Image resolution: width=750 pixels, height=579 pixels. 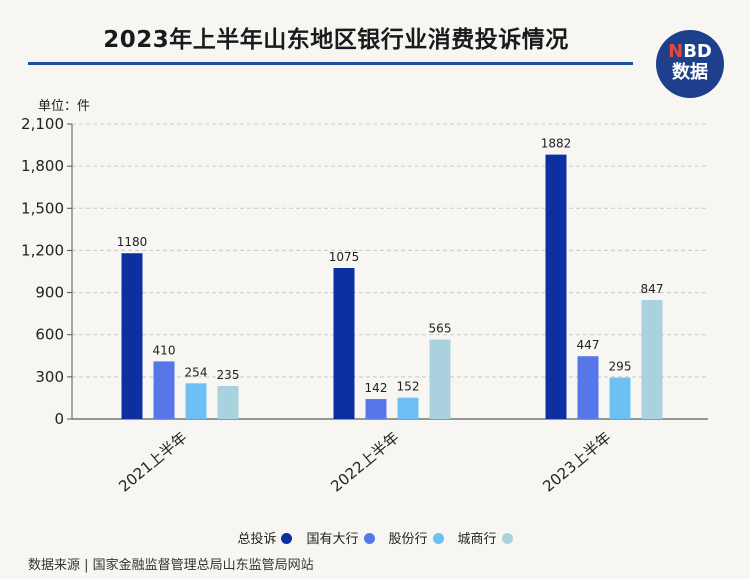 What do you see at coordinates (576, 461) in the screenshot?
I see `x-category-label: 2023上半年` at bounding box center [576, 461].